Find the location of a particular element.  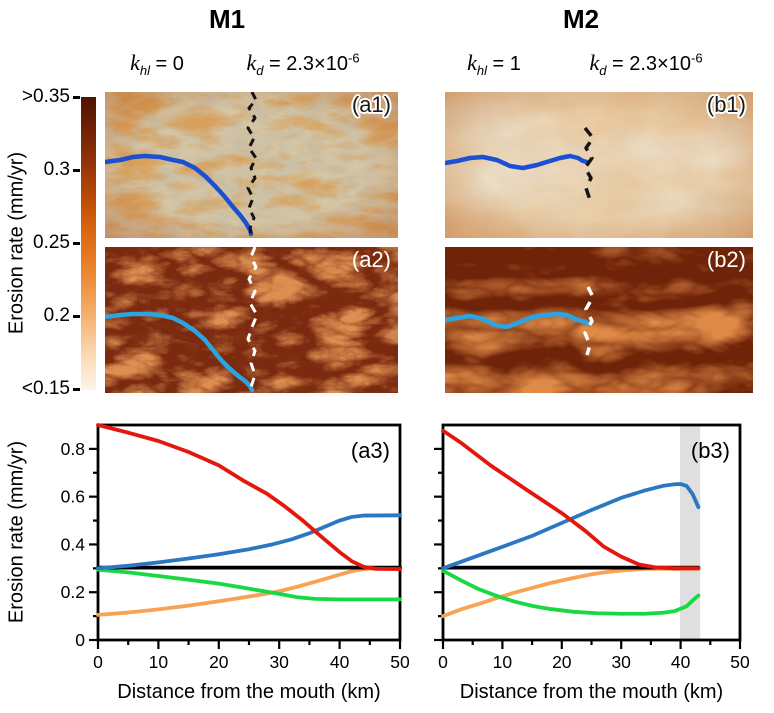

terrain-map-a1 is located at coordinates (251, 165).